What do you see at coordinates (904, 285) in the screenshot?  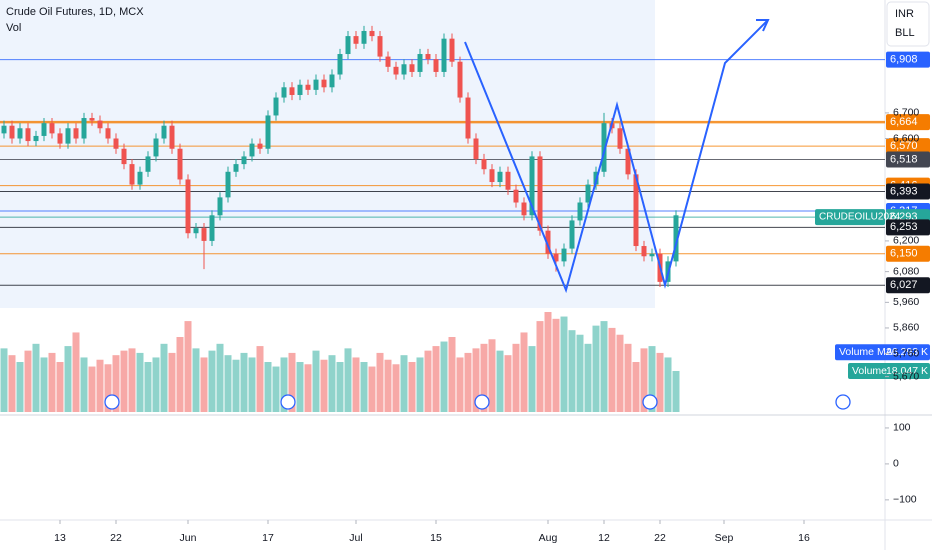 I see `price-badge-label: 6,027` at bounding box center [904, 285].